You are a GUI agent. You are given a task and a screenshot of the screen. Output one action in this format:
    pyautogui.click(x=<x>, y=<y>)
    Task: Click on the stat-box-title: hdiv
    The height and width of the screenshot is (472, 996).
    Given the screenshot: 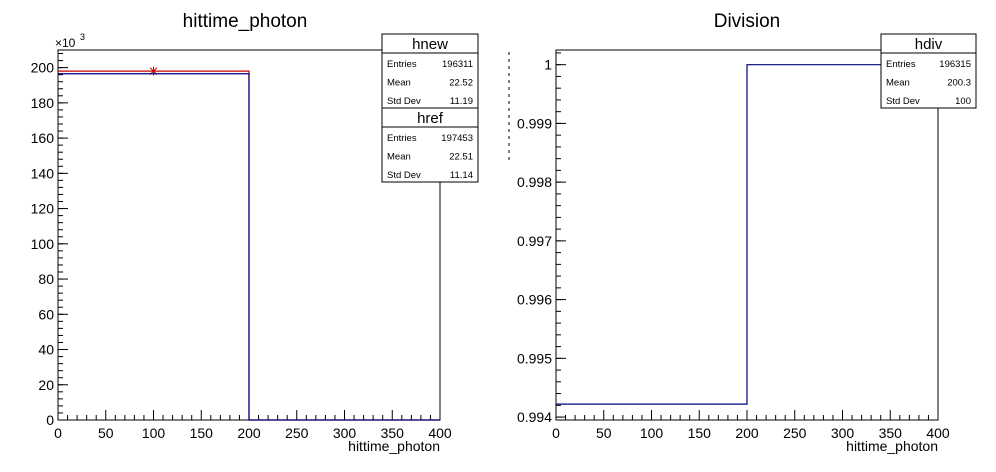 What is the action you would take?
    pyautogui.click(x=929, y=44)
    